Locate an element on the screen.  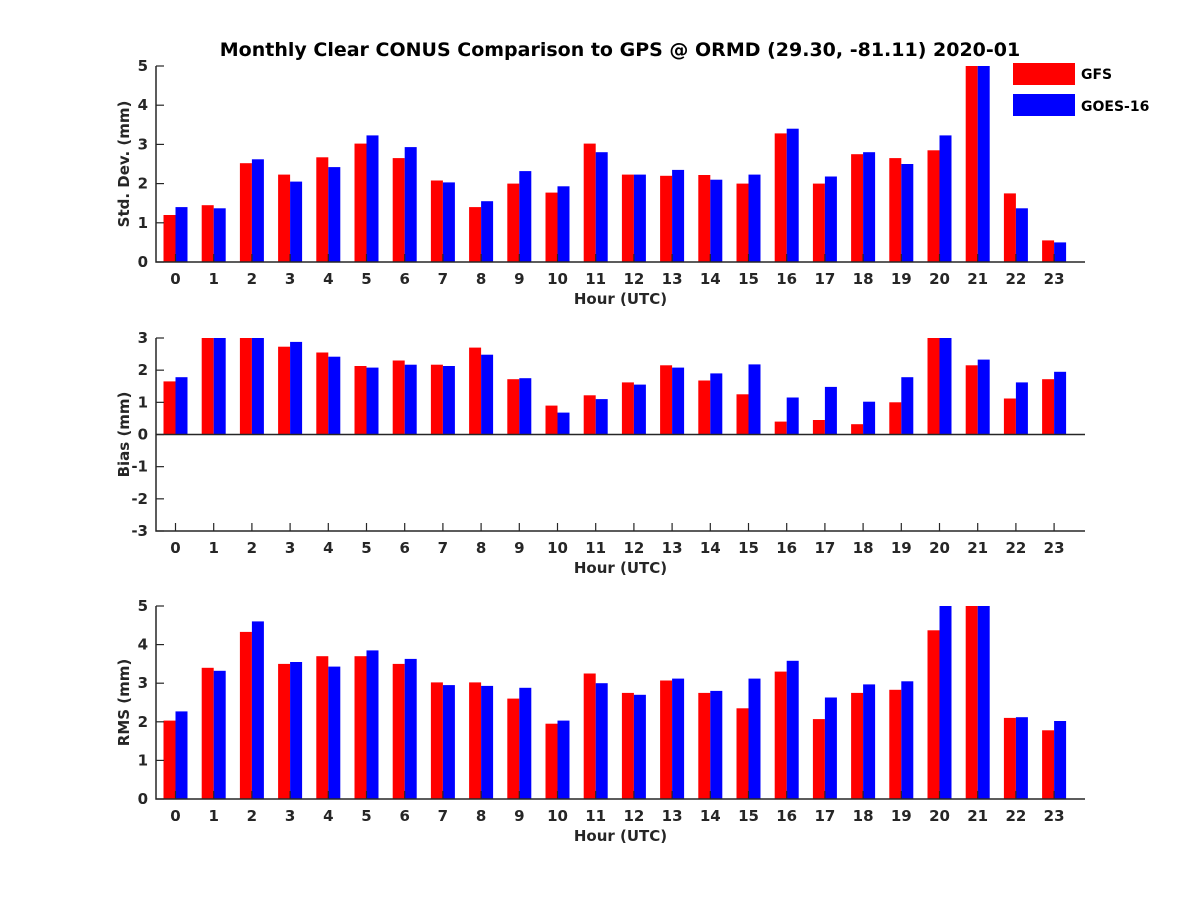
x-tick-label: 16 is located at coordinates (786, 279).